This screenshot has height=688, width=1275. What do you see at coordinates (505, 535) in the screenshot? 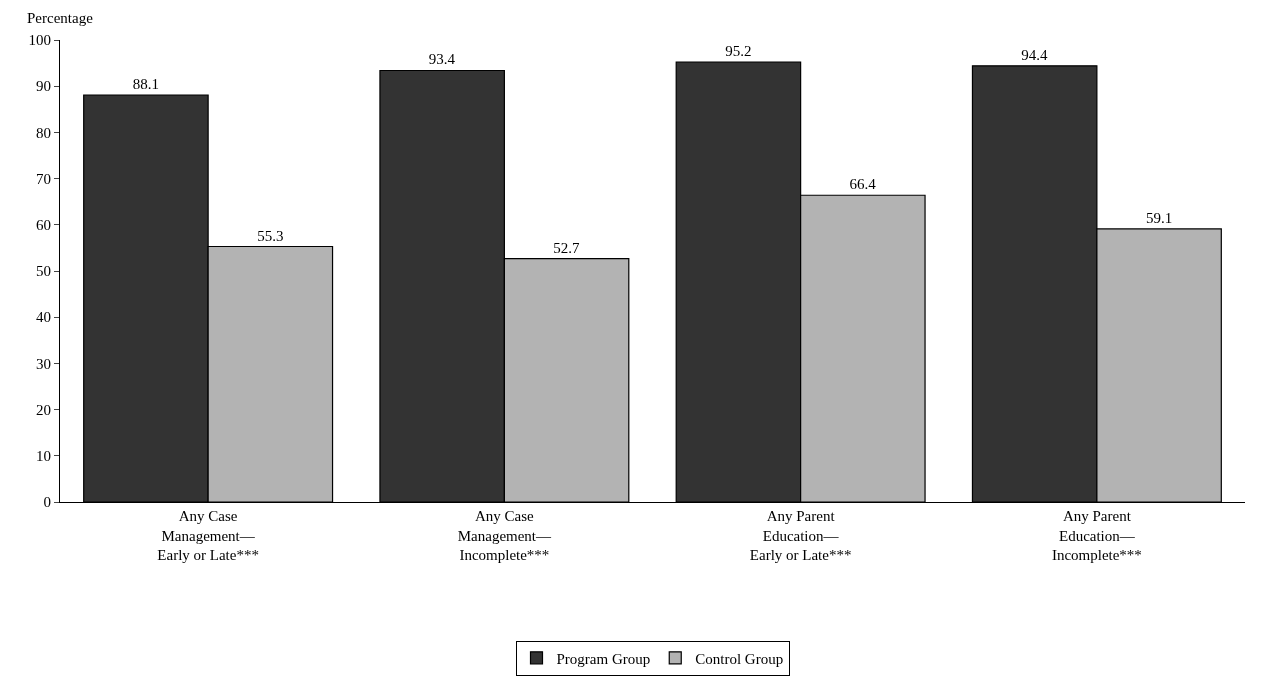
I see `x-tick-label: Any Case Management— Incomplete***` at bounding box center [505, 535].